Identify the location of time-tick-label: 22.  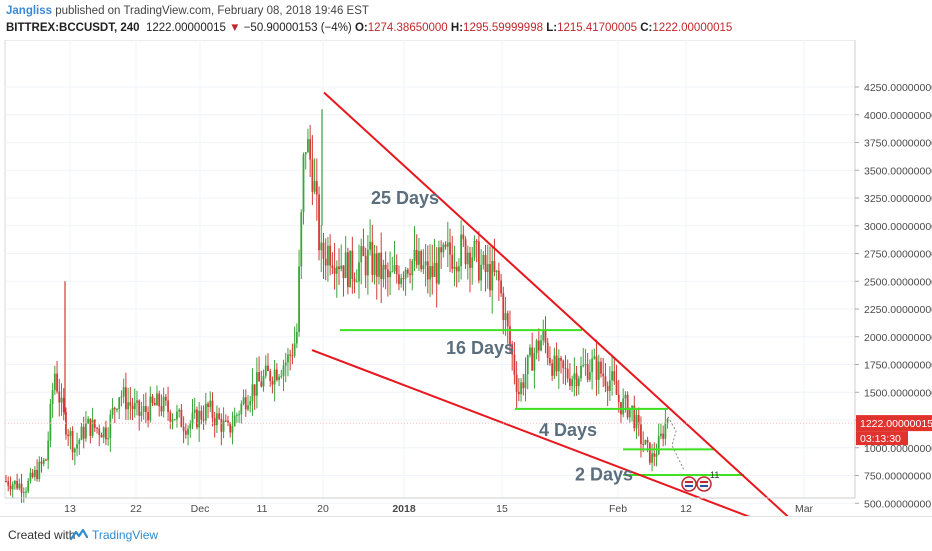
(136, 509).